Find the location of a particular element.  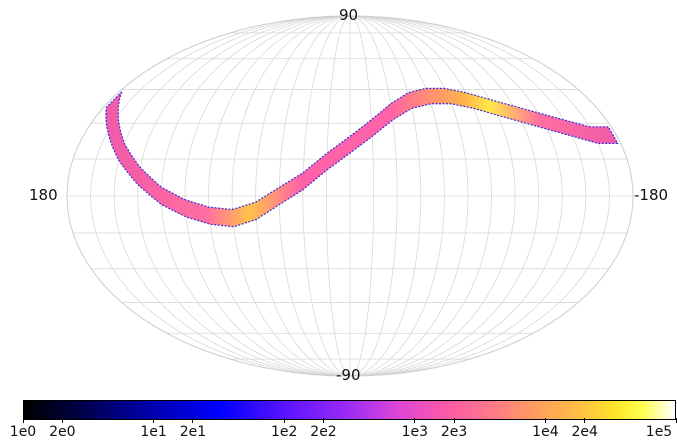

colorbar-tick-label: 1e5 is located at coordinates (659, 432).